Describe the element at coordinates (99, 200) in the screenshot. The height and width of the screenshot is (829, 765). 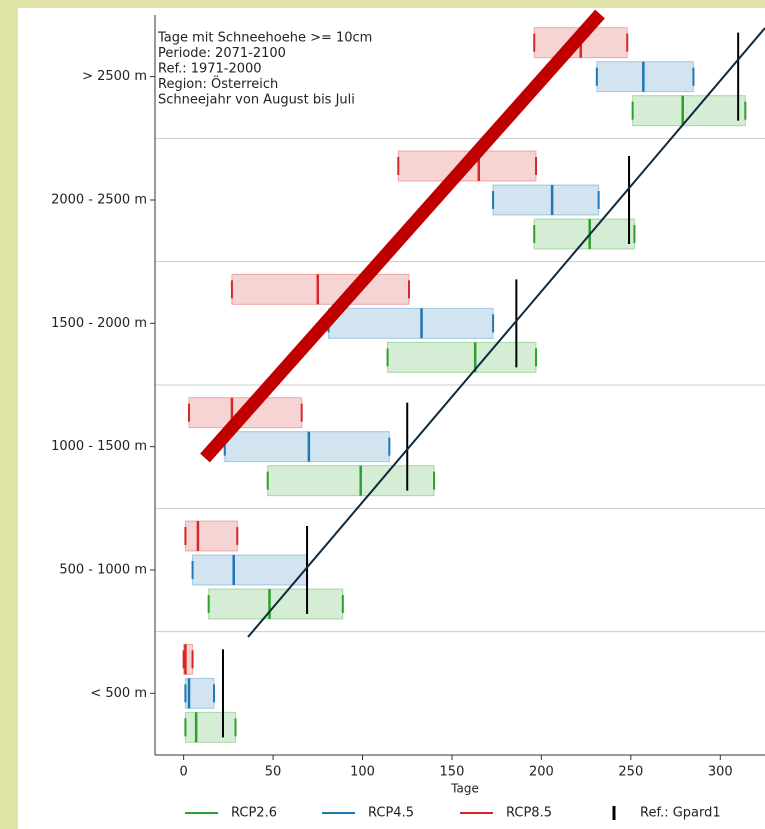
I see `y-tick-label: 2000 - 2500 m` at that location.